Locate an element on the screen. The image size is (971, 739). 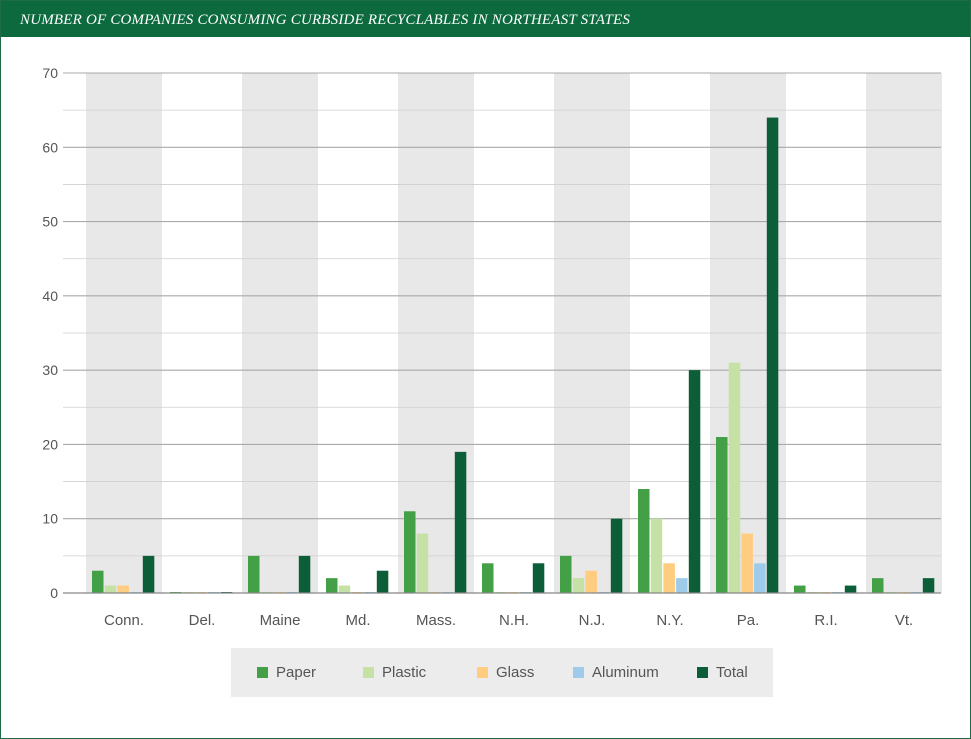
legend-label: Plastic is located at coordinates (404, 672).